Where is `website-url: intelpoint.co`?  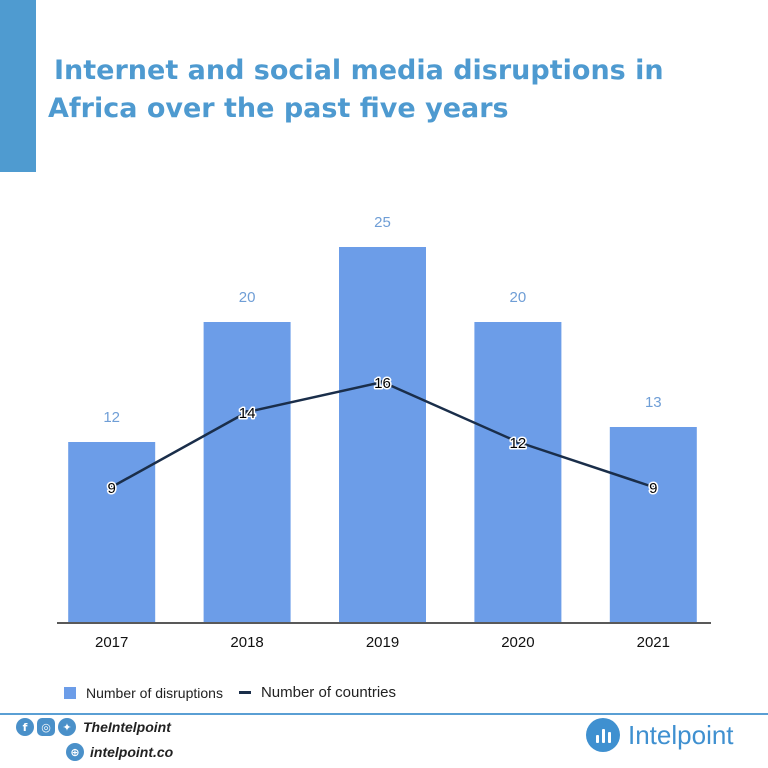 website-url: intelpoint.co is located at coordinates (132, 752).